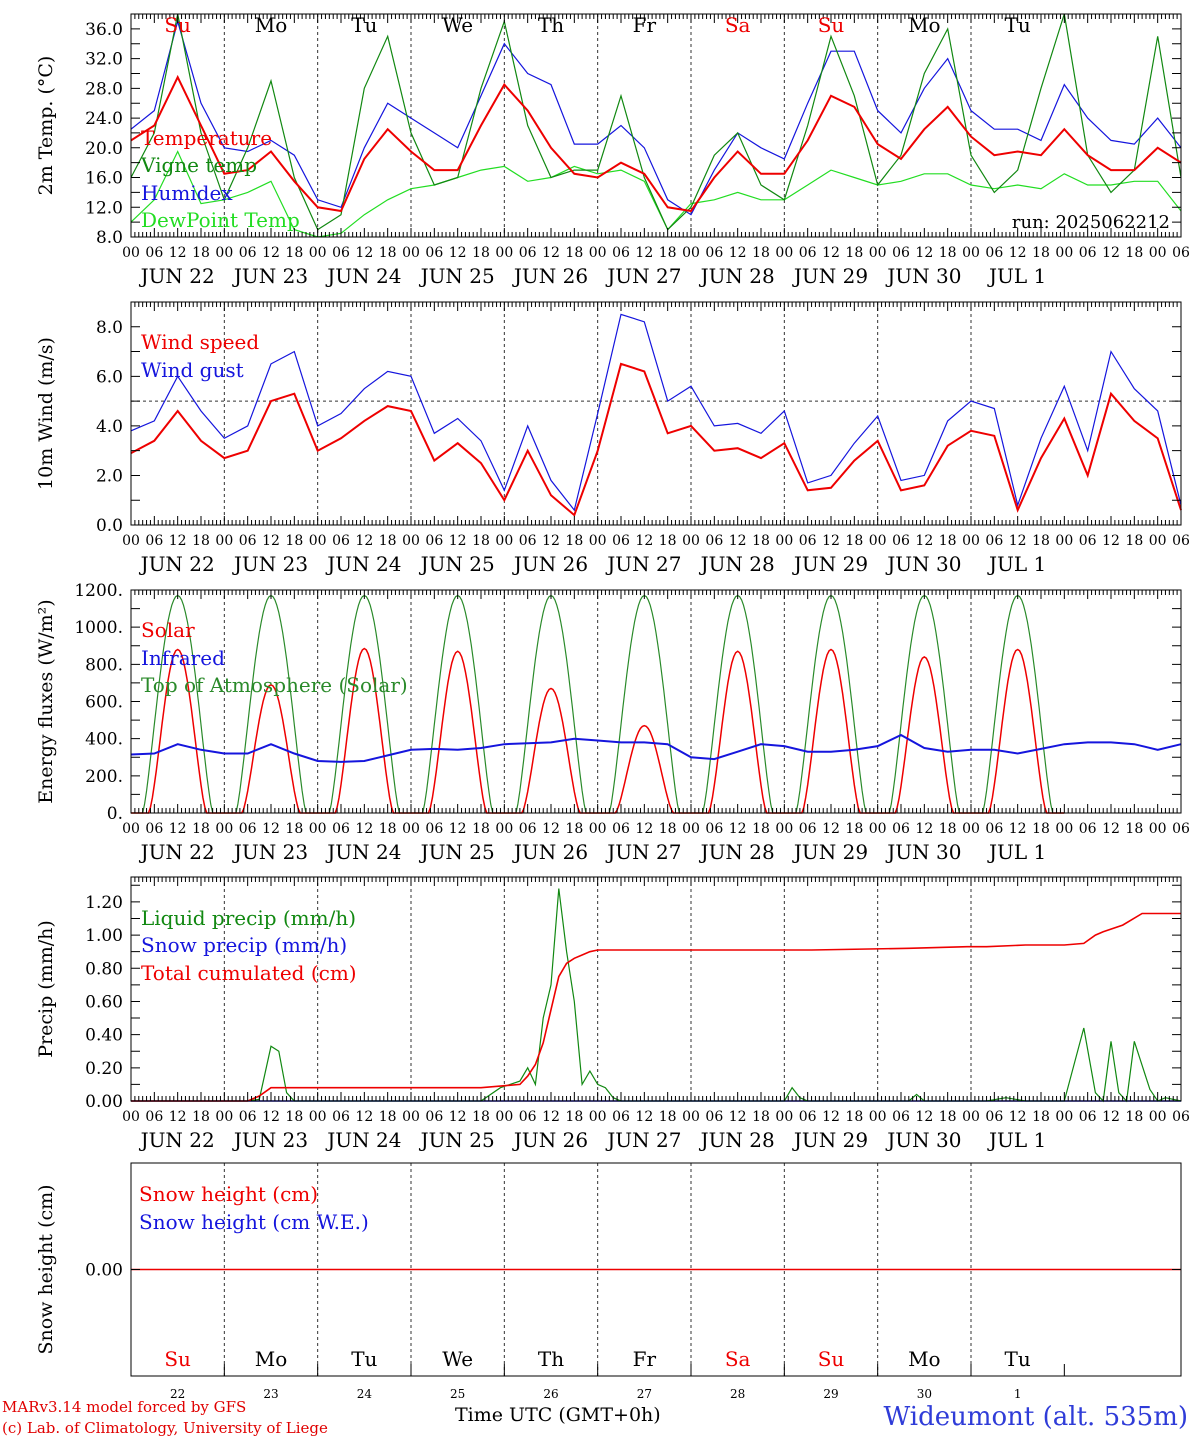 The height and width of the screenshot is (1440, 1194). What do you see at coordinates (656, 748) in the screenshot?
I see `series-line-infrared` at bounding box center [656, 748].